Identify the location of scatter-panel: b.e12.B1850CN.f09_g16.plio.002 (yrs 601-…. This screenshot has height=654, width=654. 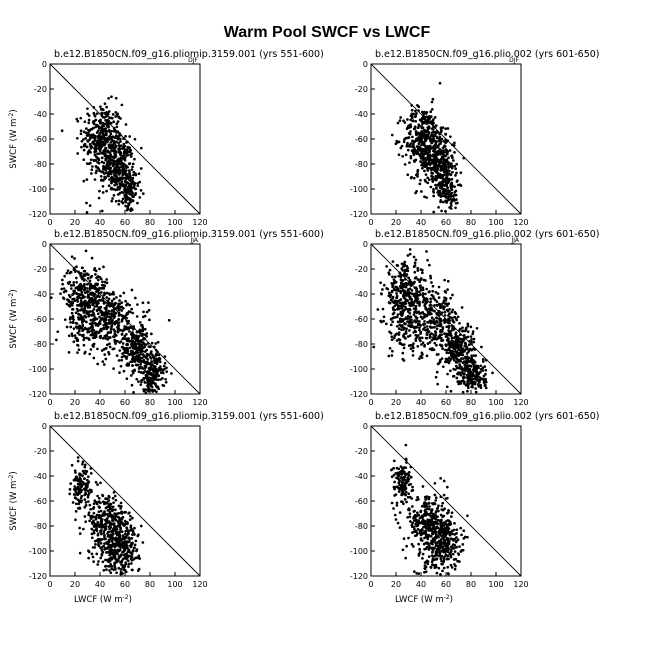
(475, 138).